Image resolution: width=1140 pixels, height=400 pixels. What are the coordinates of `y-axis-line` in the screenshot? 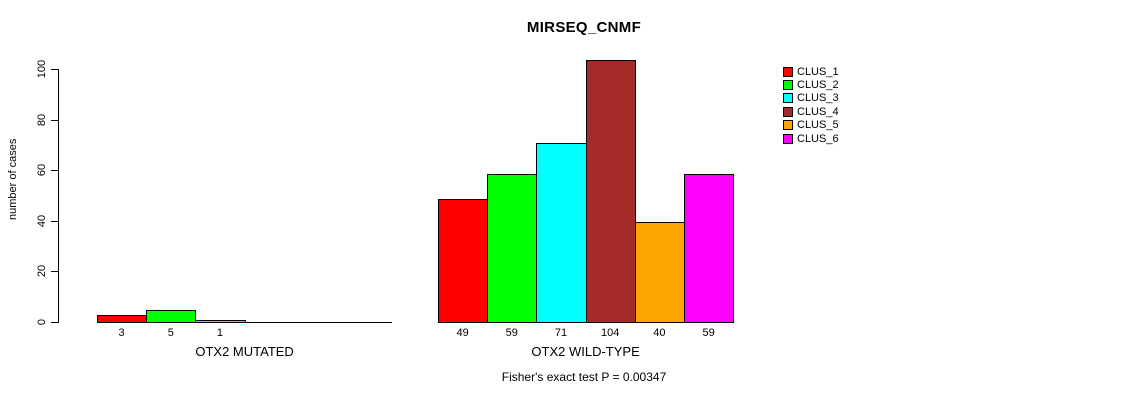 It's located at (58, 196).